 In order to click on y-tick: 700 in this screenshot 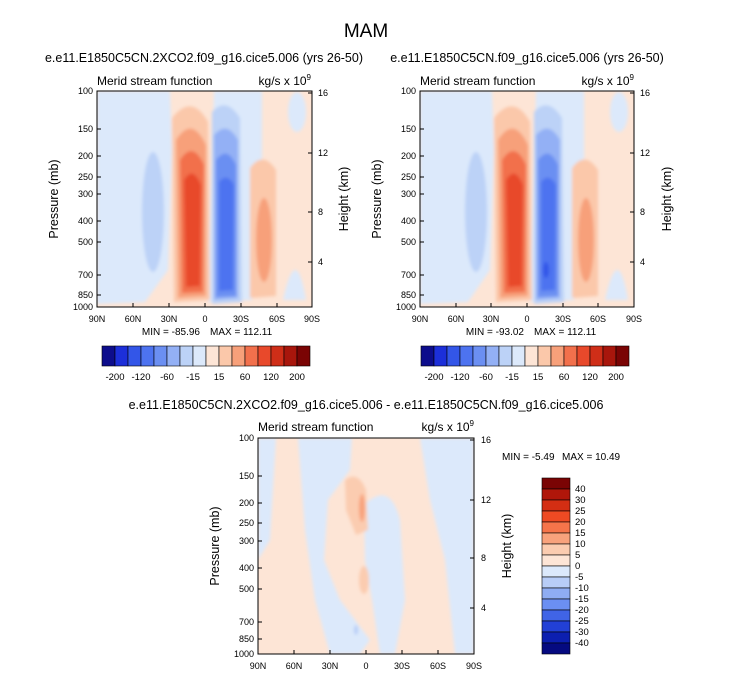, I will do `click(85, 275)`.